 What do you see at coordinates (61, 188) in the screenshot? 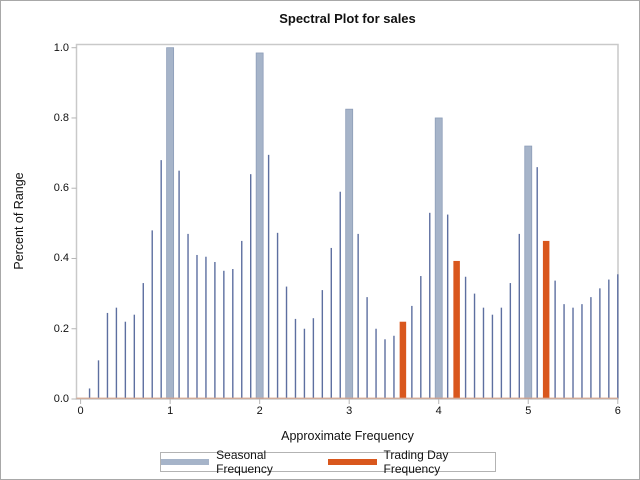
I see `y-tick-label: 0.6` at bounding box center [61, 188].